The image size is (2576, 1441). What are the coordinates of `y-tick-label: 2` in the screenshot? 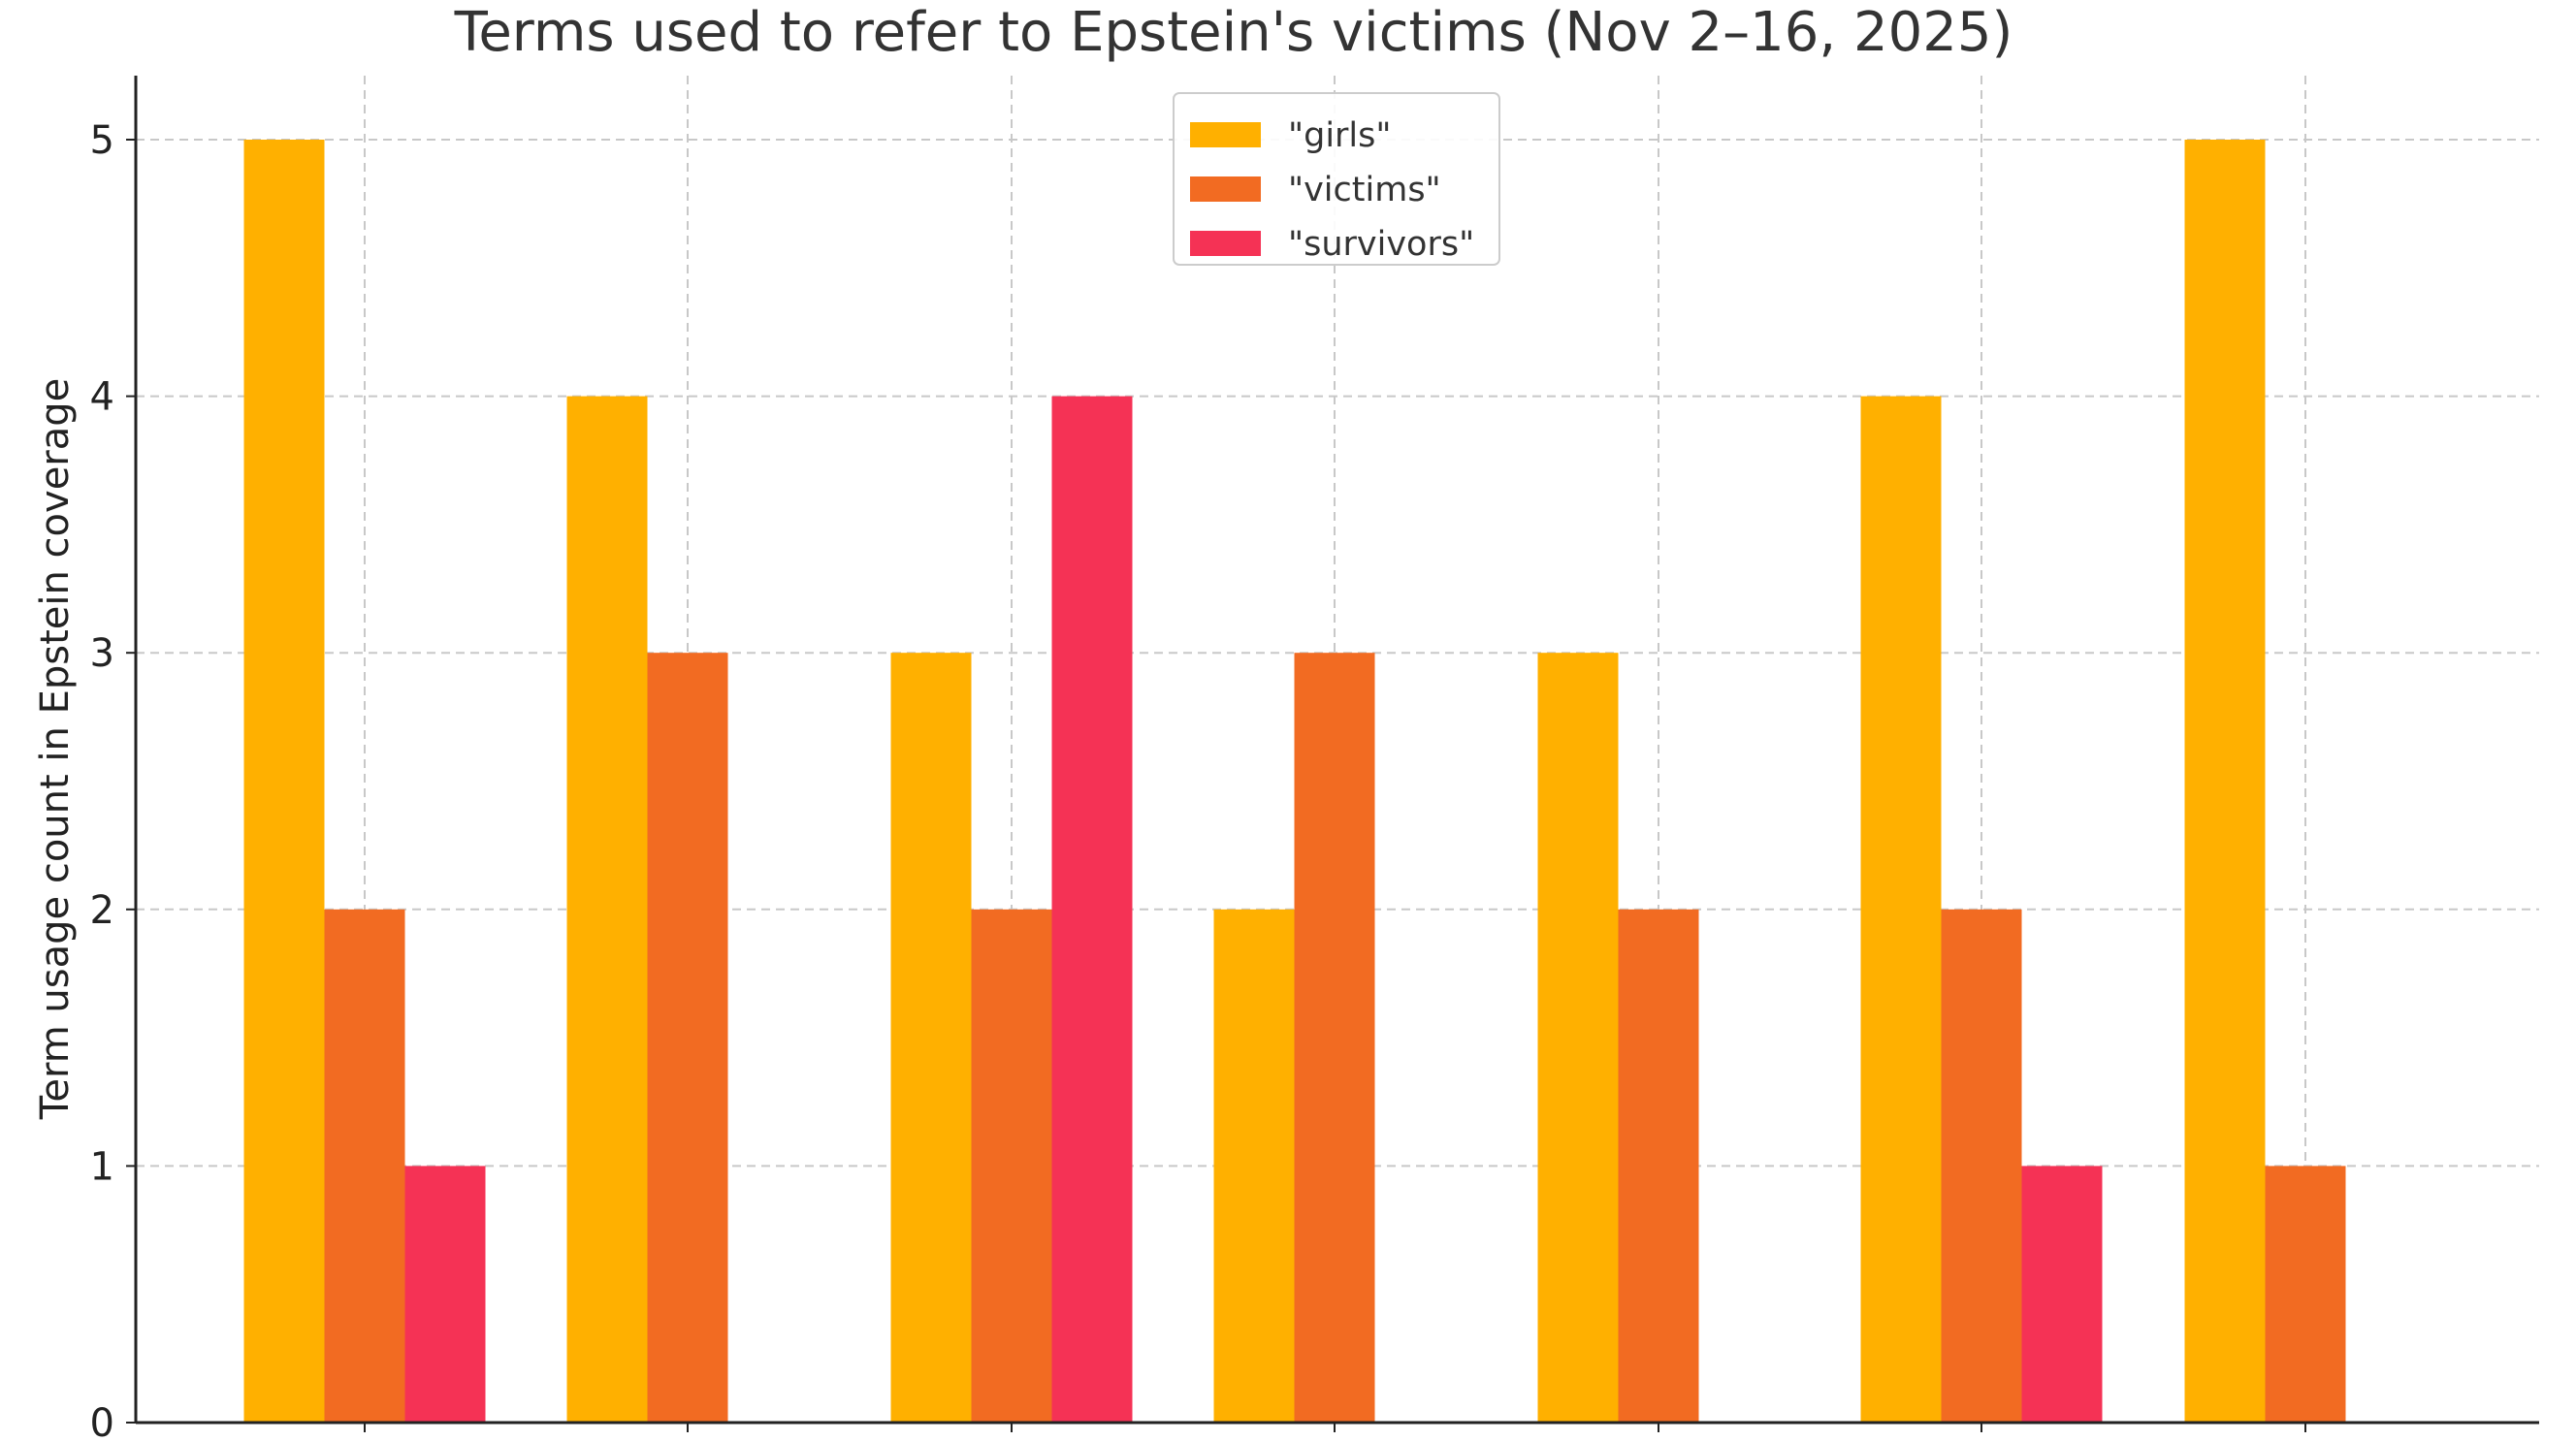 It's located at (102, 911).